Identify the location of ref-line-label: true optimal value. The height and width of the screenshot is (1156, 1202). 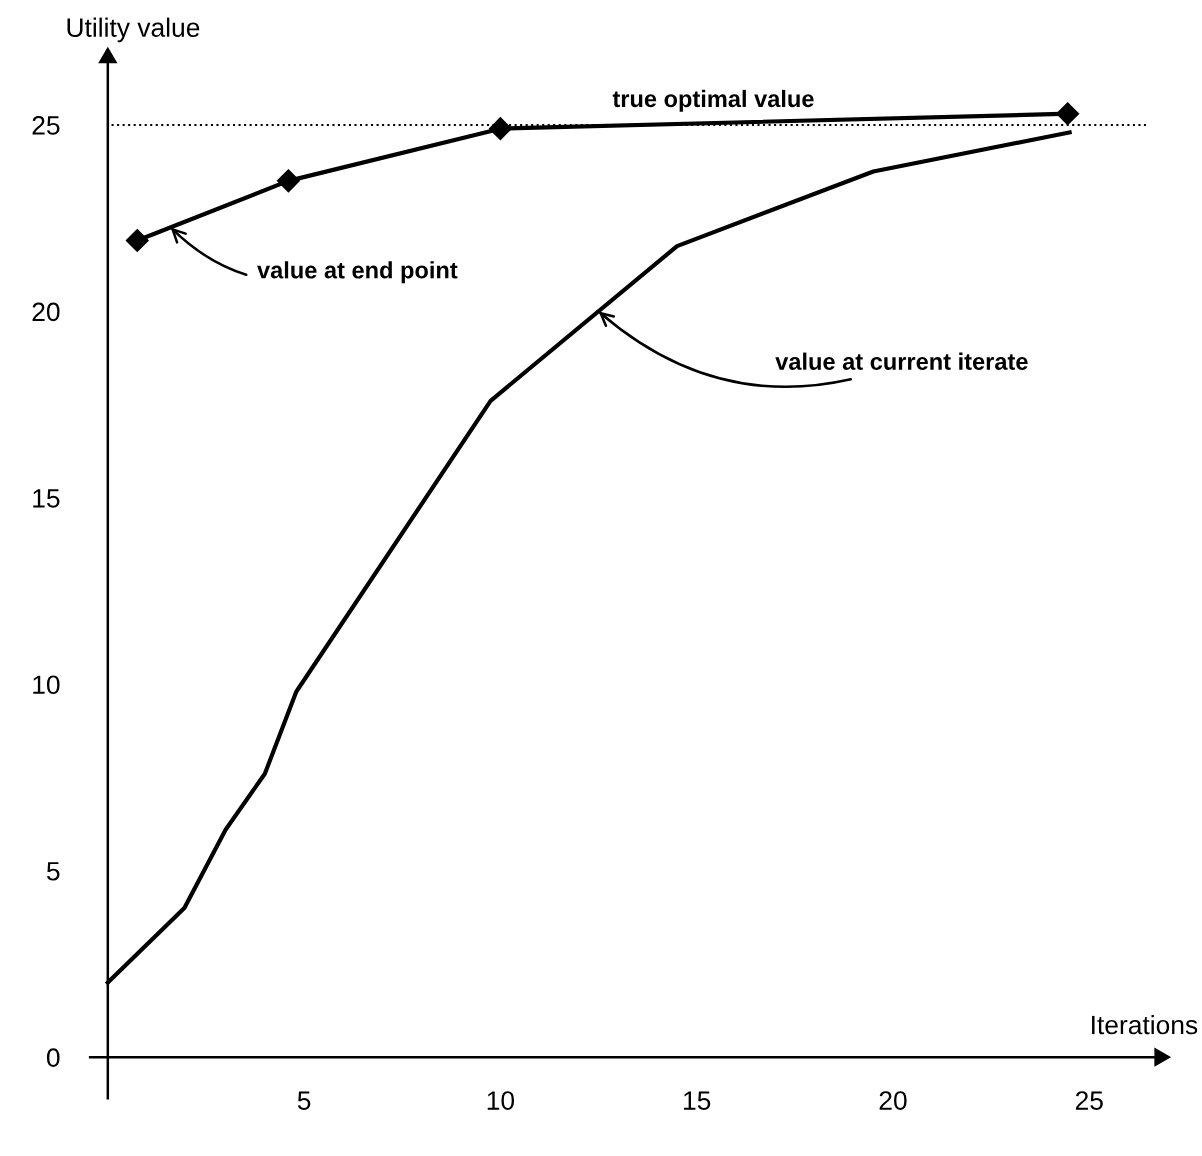
(713, 100).